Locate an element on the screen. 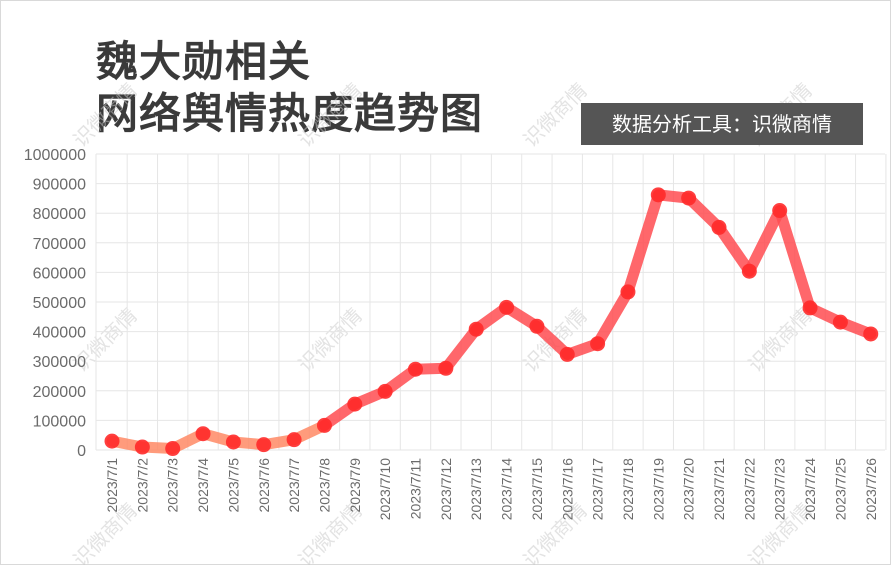  x-tick-label: 2023/7/7 is located at coordinates (294, 485).